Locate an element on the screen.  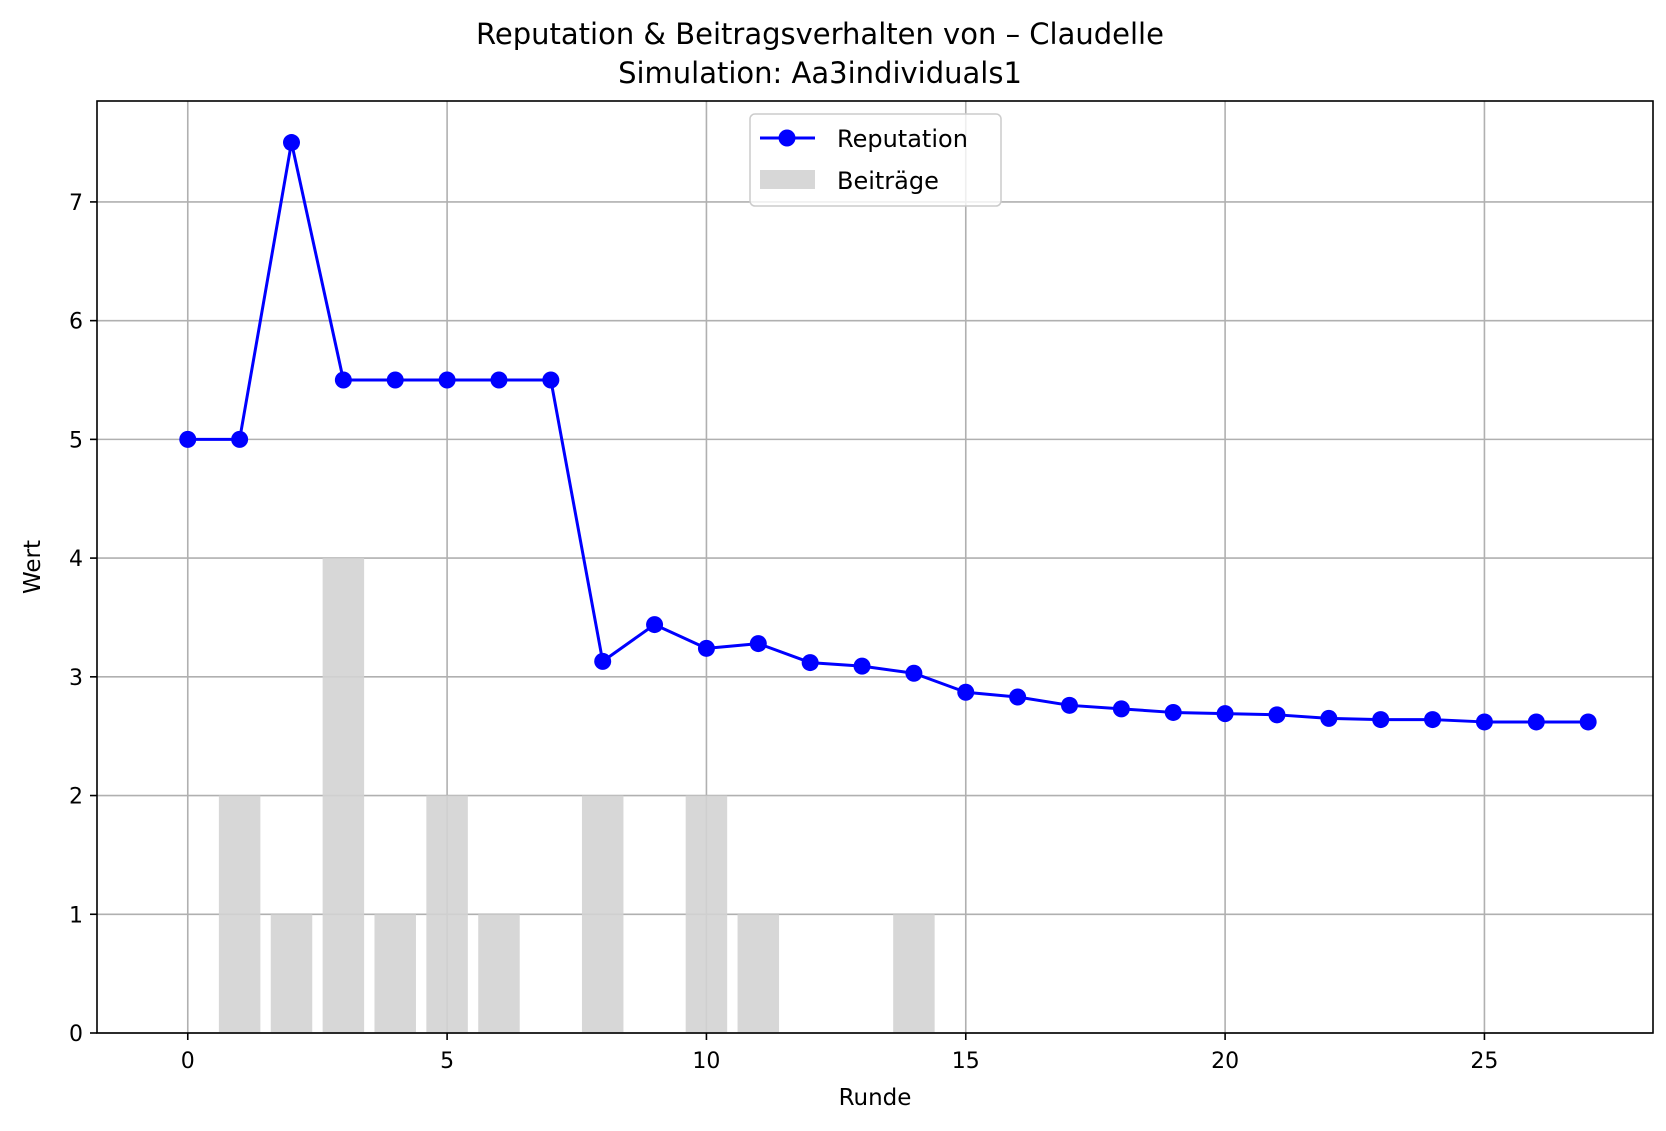
x-tick-label: 25 is located at coordinates (1484, 1061).